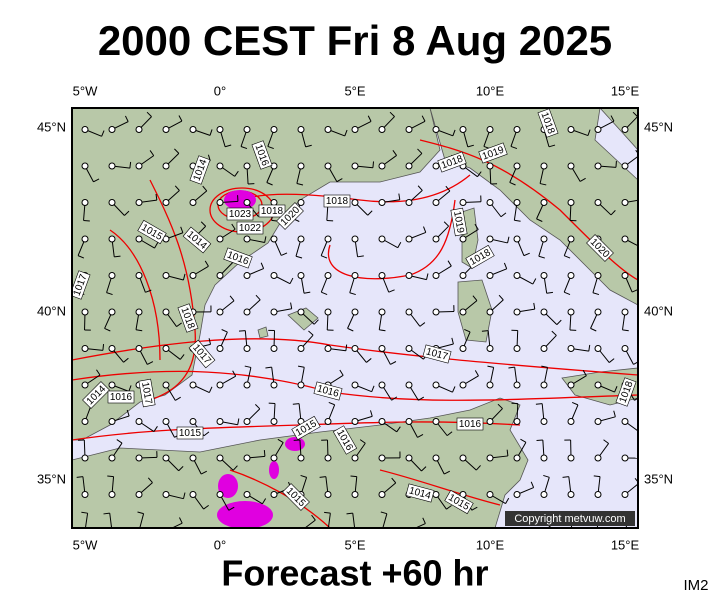  I want to click on isobar-label: 1023, so click(240, 214).